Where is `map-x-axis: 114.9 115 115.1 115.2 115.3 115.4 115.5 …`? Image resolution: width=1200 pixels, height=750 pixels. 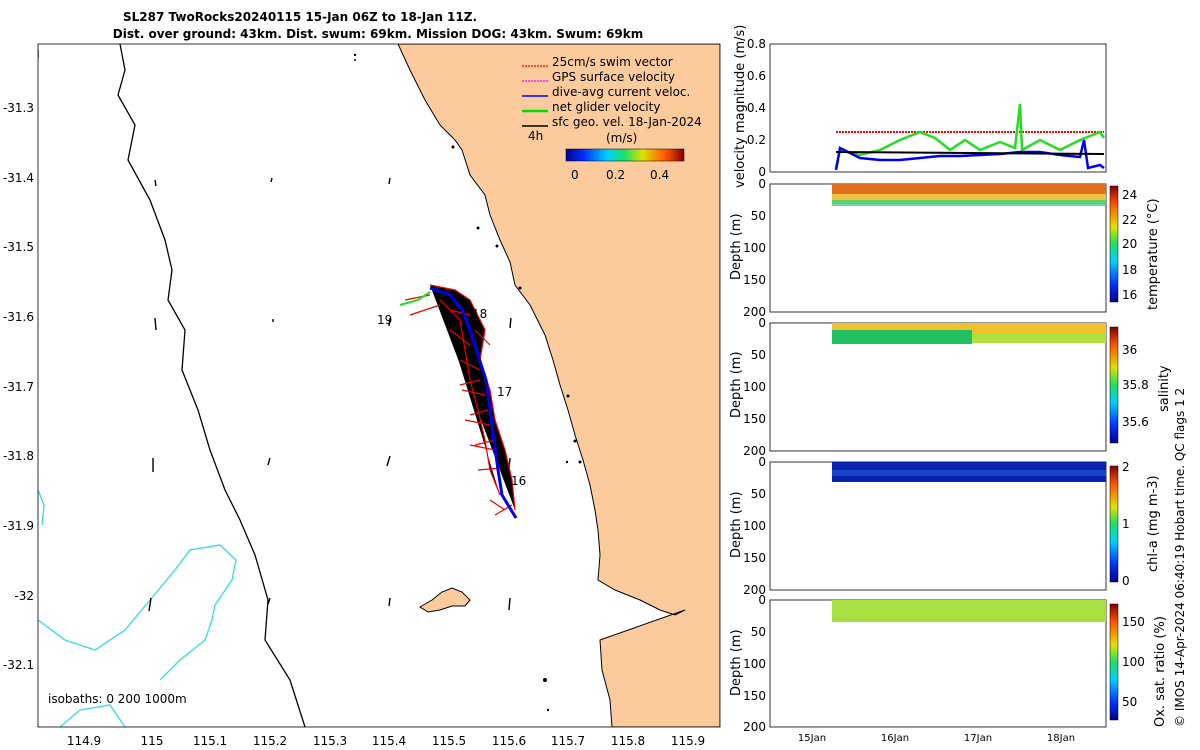 map-x-axis: 114.9 115 115.1 115.2 115.3 115.4 115.5 … is located at coordinates (386, 741).